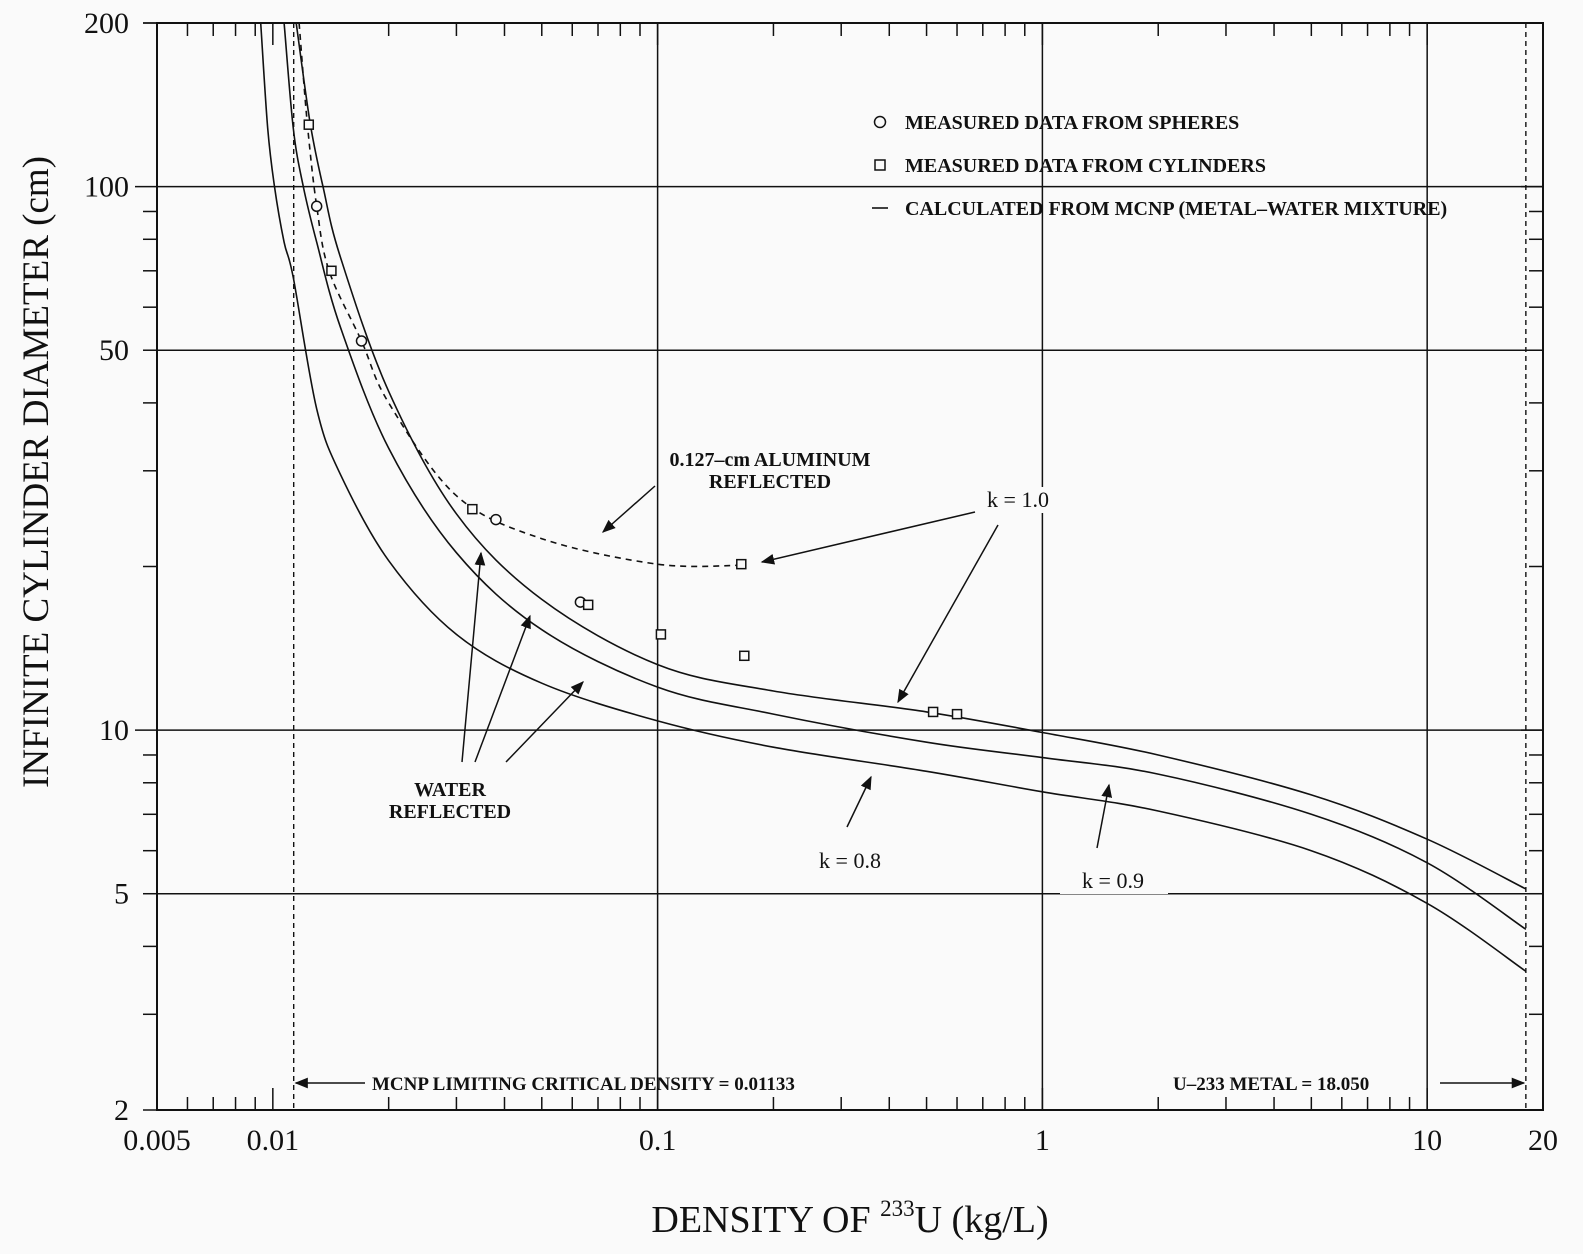 Image resolution: width=1583 pixels, height=1254 pixels. I want to click on y-tick-label: 2, so click(121, 1110).